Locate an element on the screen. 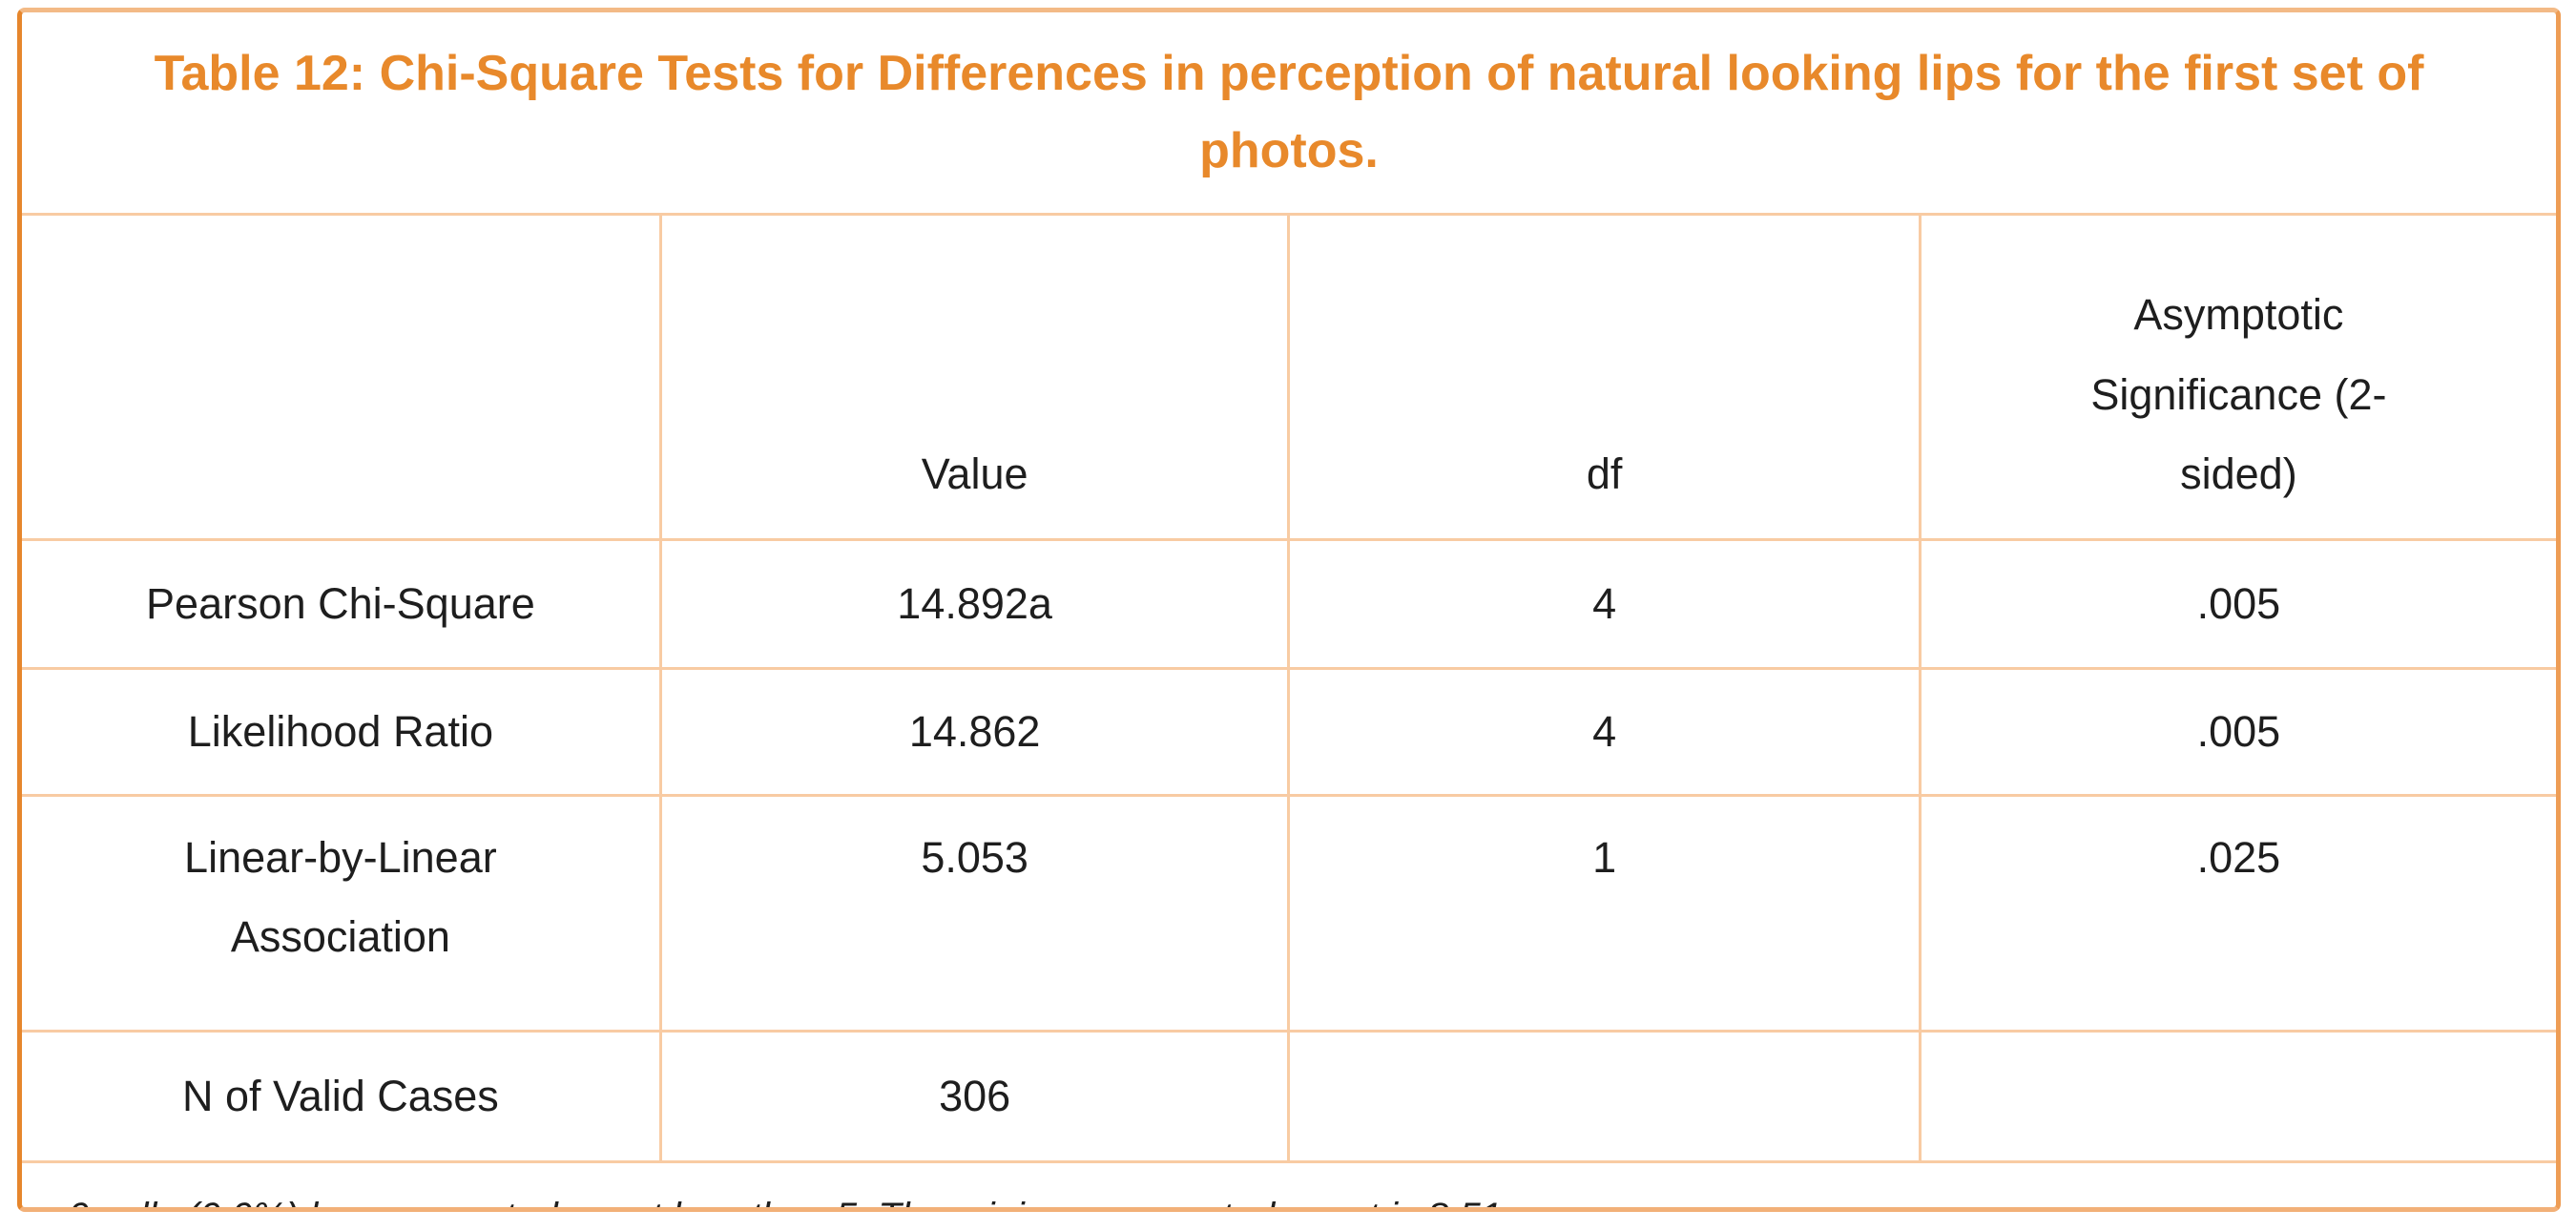  cell-linear-value: 5.053 is located at coordinates (974, 913).